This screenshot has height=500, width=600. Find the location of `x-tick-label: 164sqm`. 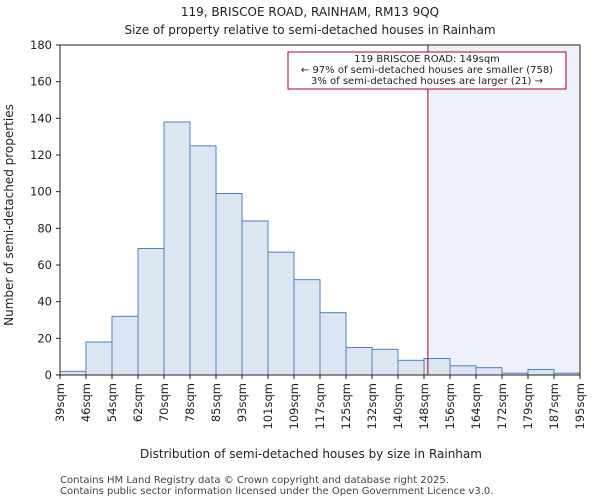

x-tick-label: 164sqm is located at coordinates (476, 406).